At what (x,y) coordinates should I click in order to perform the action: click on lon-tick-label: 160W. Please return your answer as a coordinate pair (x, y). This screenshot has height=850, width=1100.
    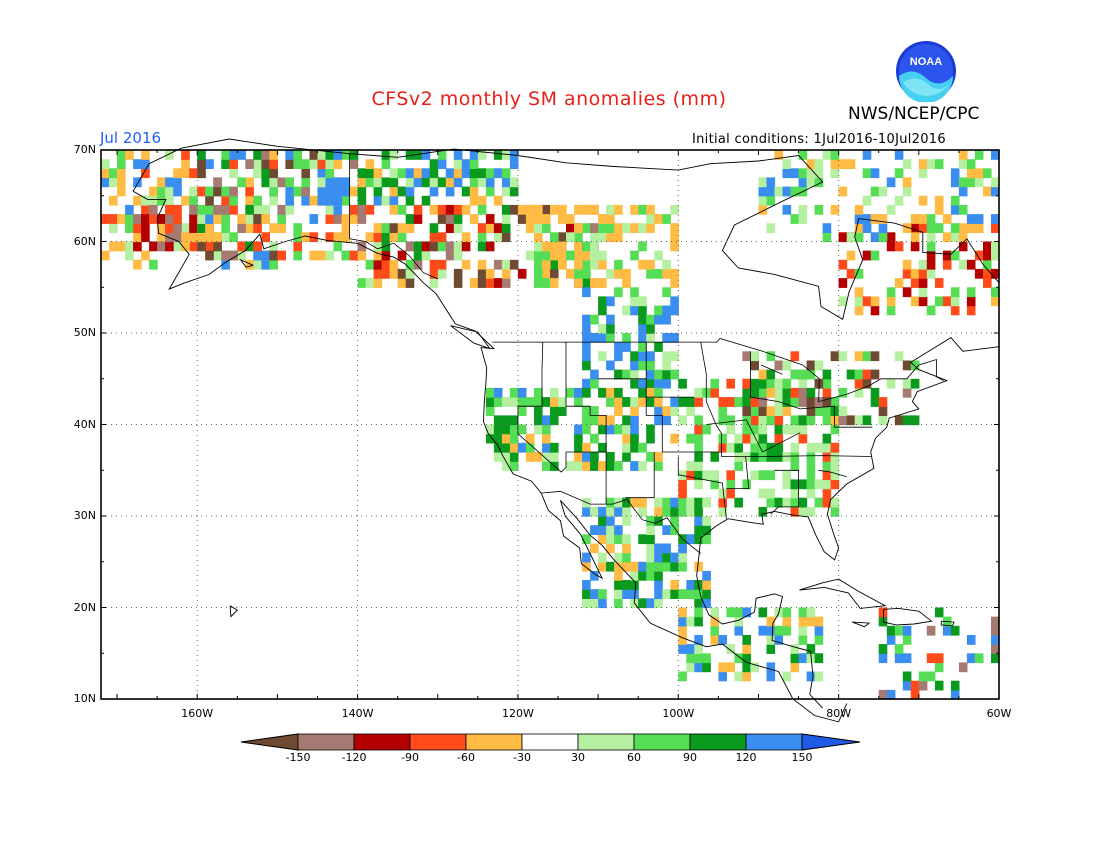
    Looking at the image, I should click on (197, 713).